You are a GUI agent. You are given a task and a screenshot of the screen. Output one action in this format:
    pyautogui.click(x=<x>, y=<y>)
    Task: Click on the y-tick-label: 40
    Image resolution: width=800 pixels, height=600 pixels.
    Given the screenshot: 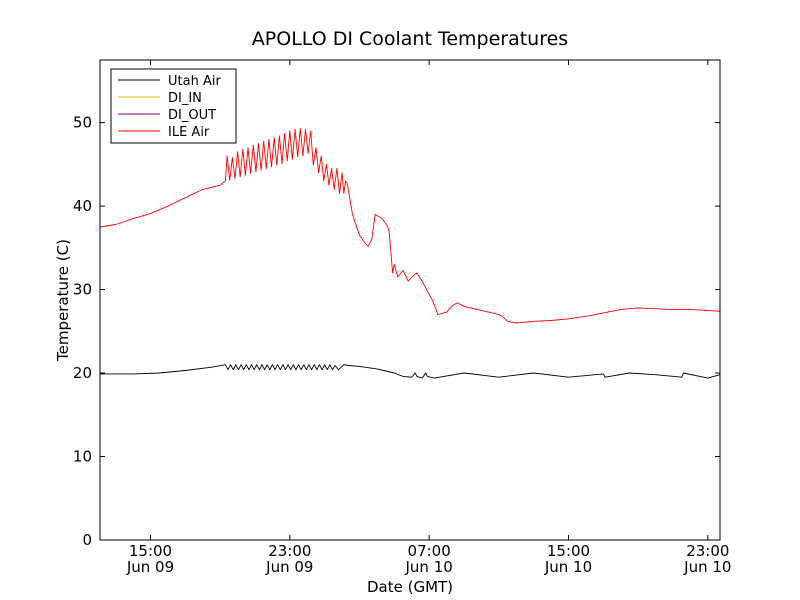 What is the action you would take?
    pyautogui.click(x=82, y=206)
    